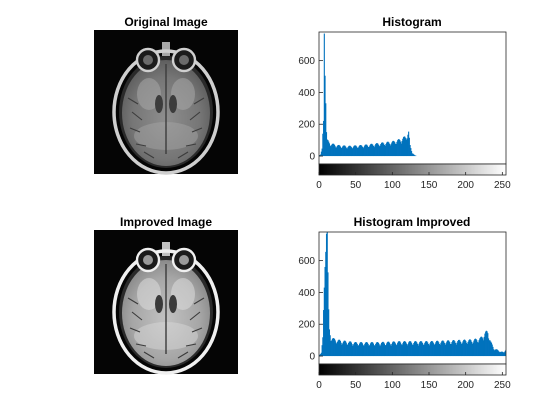  Describe the element at coordinates (306, 293) in the screenshot. I see `y-tick-label: 400` at that location.